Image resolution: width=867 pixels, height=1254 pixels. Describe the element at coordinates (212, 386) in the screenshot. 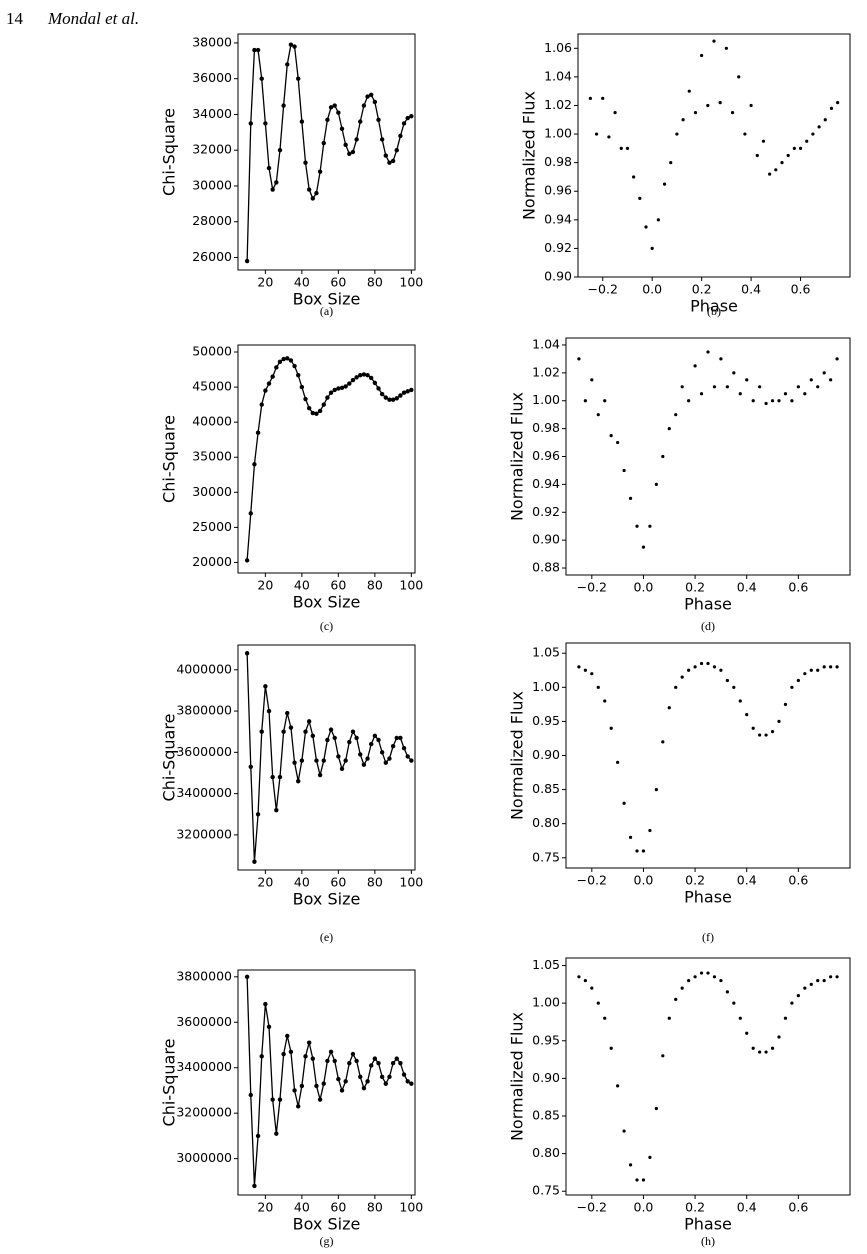

I see `y-tick-label: 45000` at that location.